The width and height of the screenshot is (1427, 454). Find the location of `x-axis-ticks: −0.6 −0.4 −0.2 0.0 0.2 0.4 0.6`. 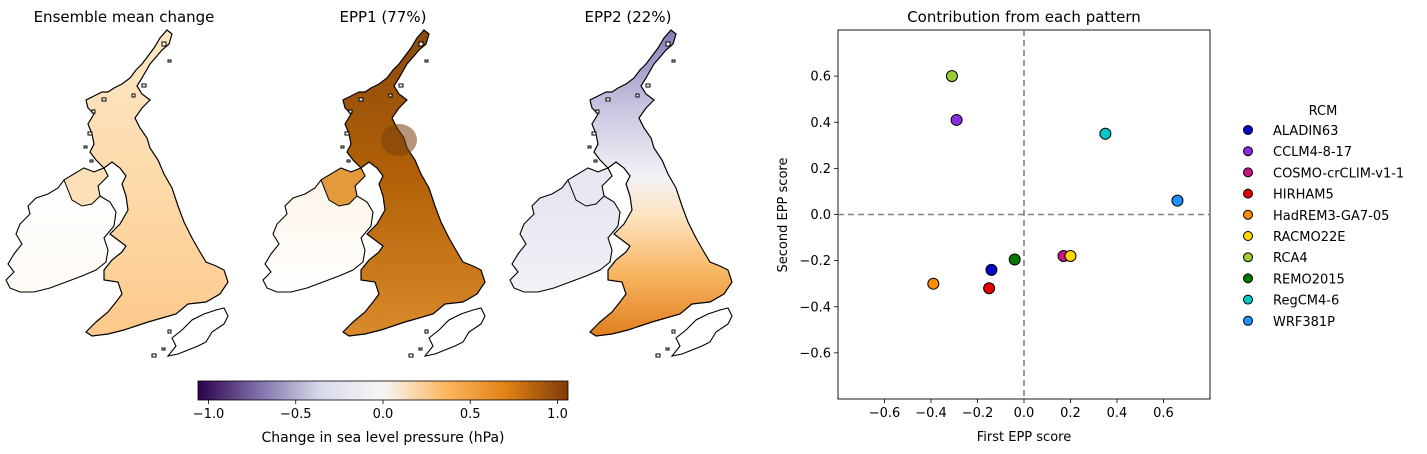

x-axis-ticks: −0.6 −0.4 −0.2 0.0 0.2 0.4 0.6 is located at coordinates (1021, 410).